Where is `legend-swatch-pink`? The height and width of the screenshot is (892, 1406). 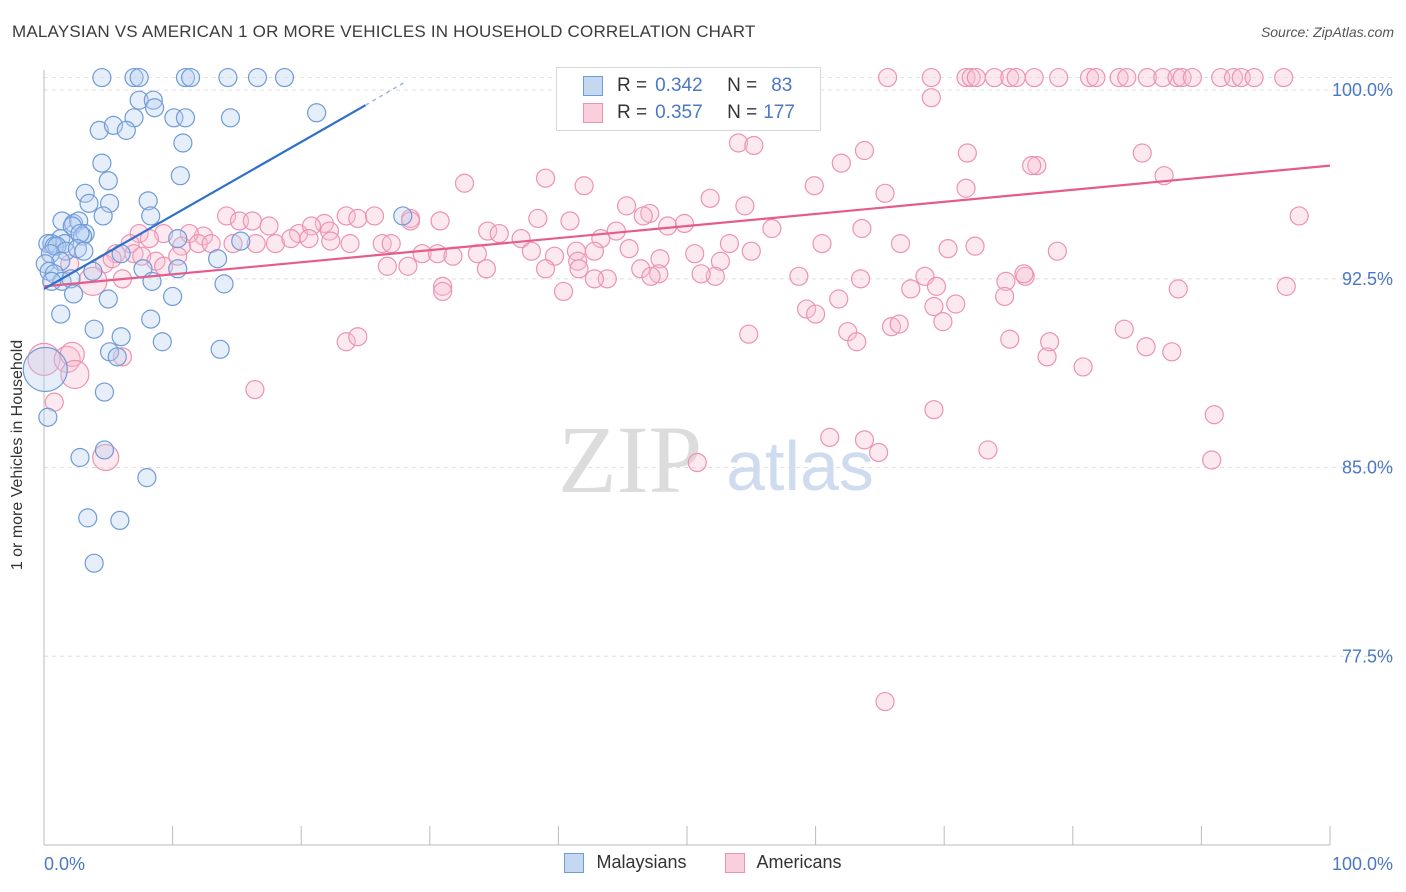 legend-swatch-pink is located at coordinates (734, 862).